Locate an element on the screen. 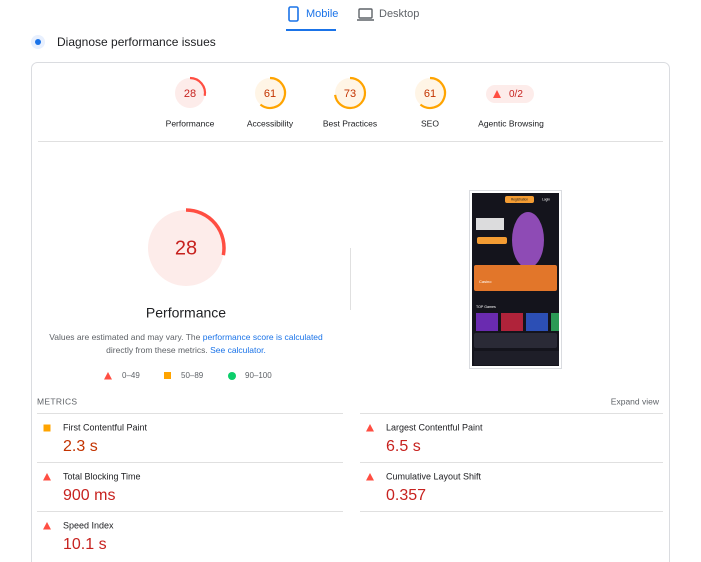  note-text: Values are estimated and may vary. The is located at coordinates (126, 337).